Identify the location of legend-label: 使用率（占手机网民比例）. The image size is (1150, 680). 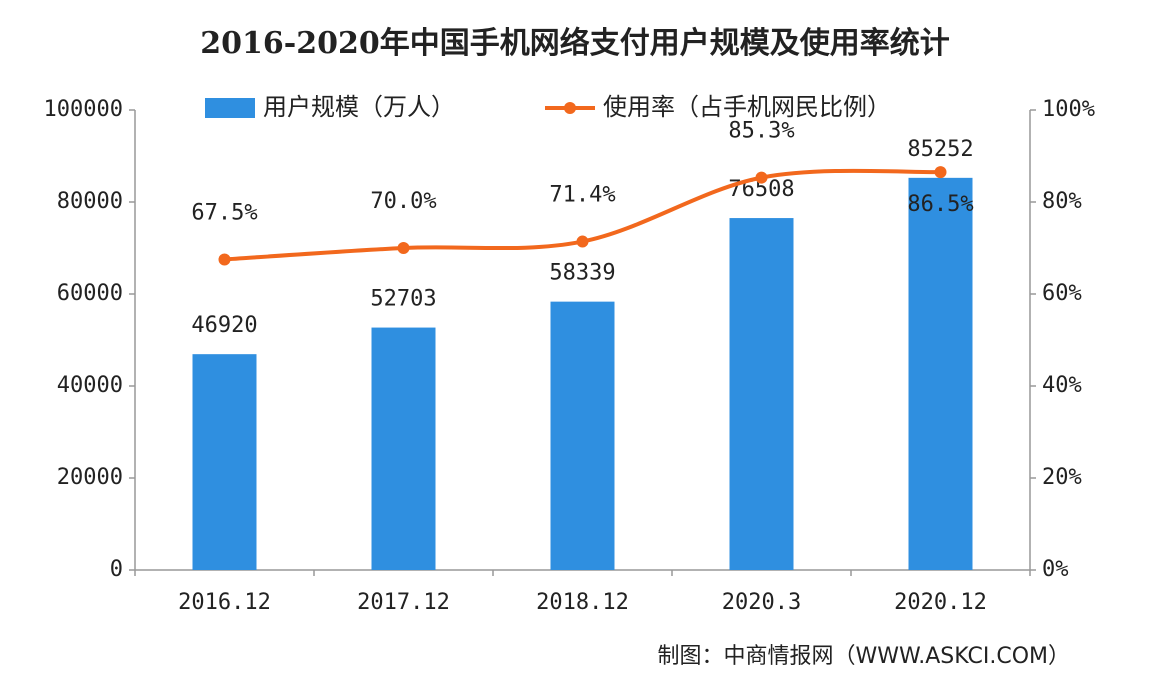
(747, 107).